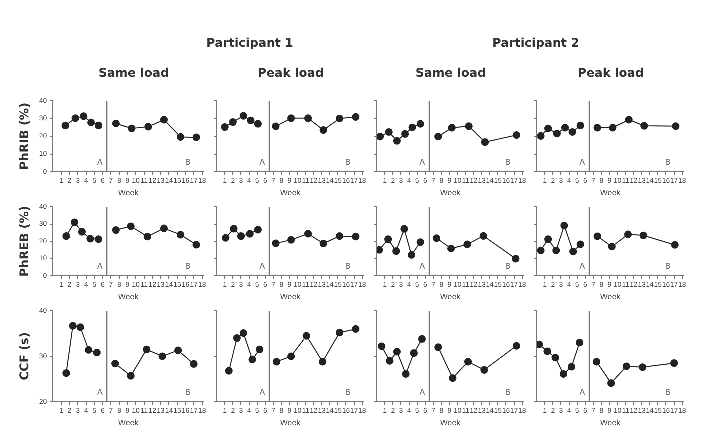 The width and height of the screenshot is (714, 435). Describe the element at coordinates (24, 356) in the screenshot. I see `y-axis-title: CCF (s)` at that location.